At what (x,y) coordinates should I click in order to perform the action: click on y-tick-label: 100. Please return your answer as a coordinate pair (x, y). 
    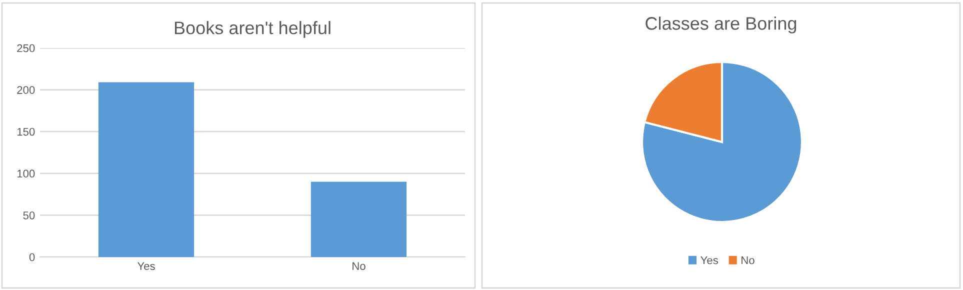
    Looking at the image, I should click on (26, 174).